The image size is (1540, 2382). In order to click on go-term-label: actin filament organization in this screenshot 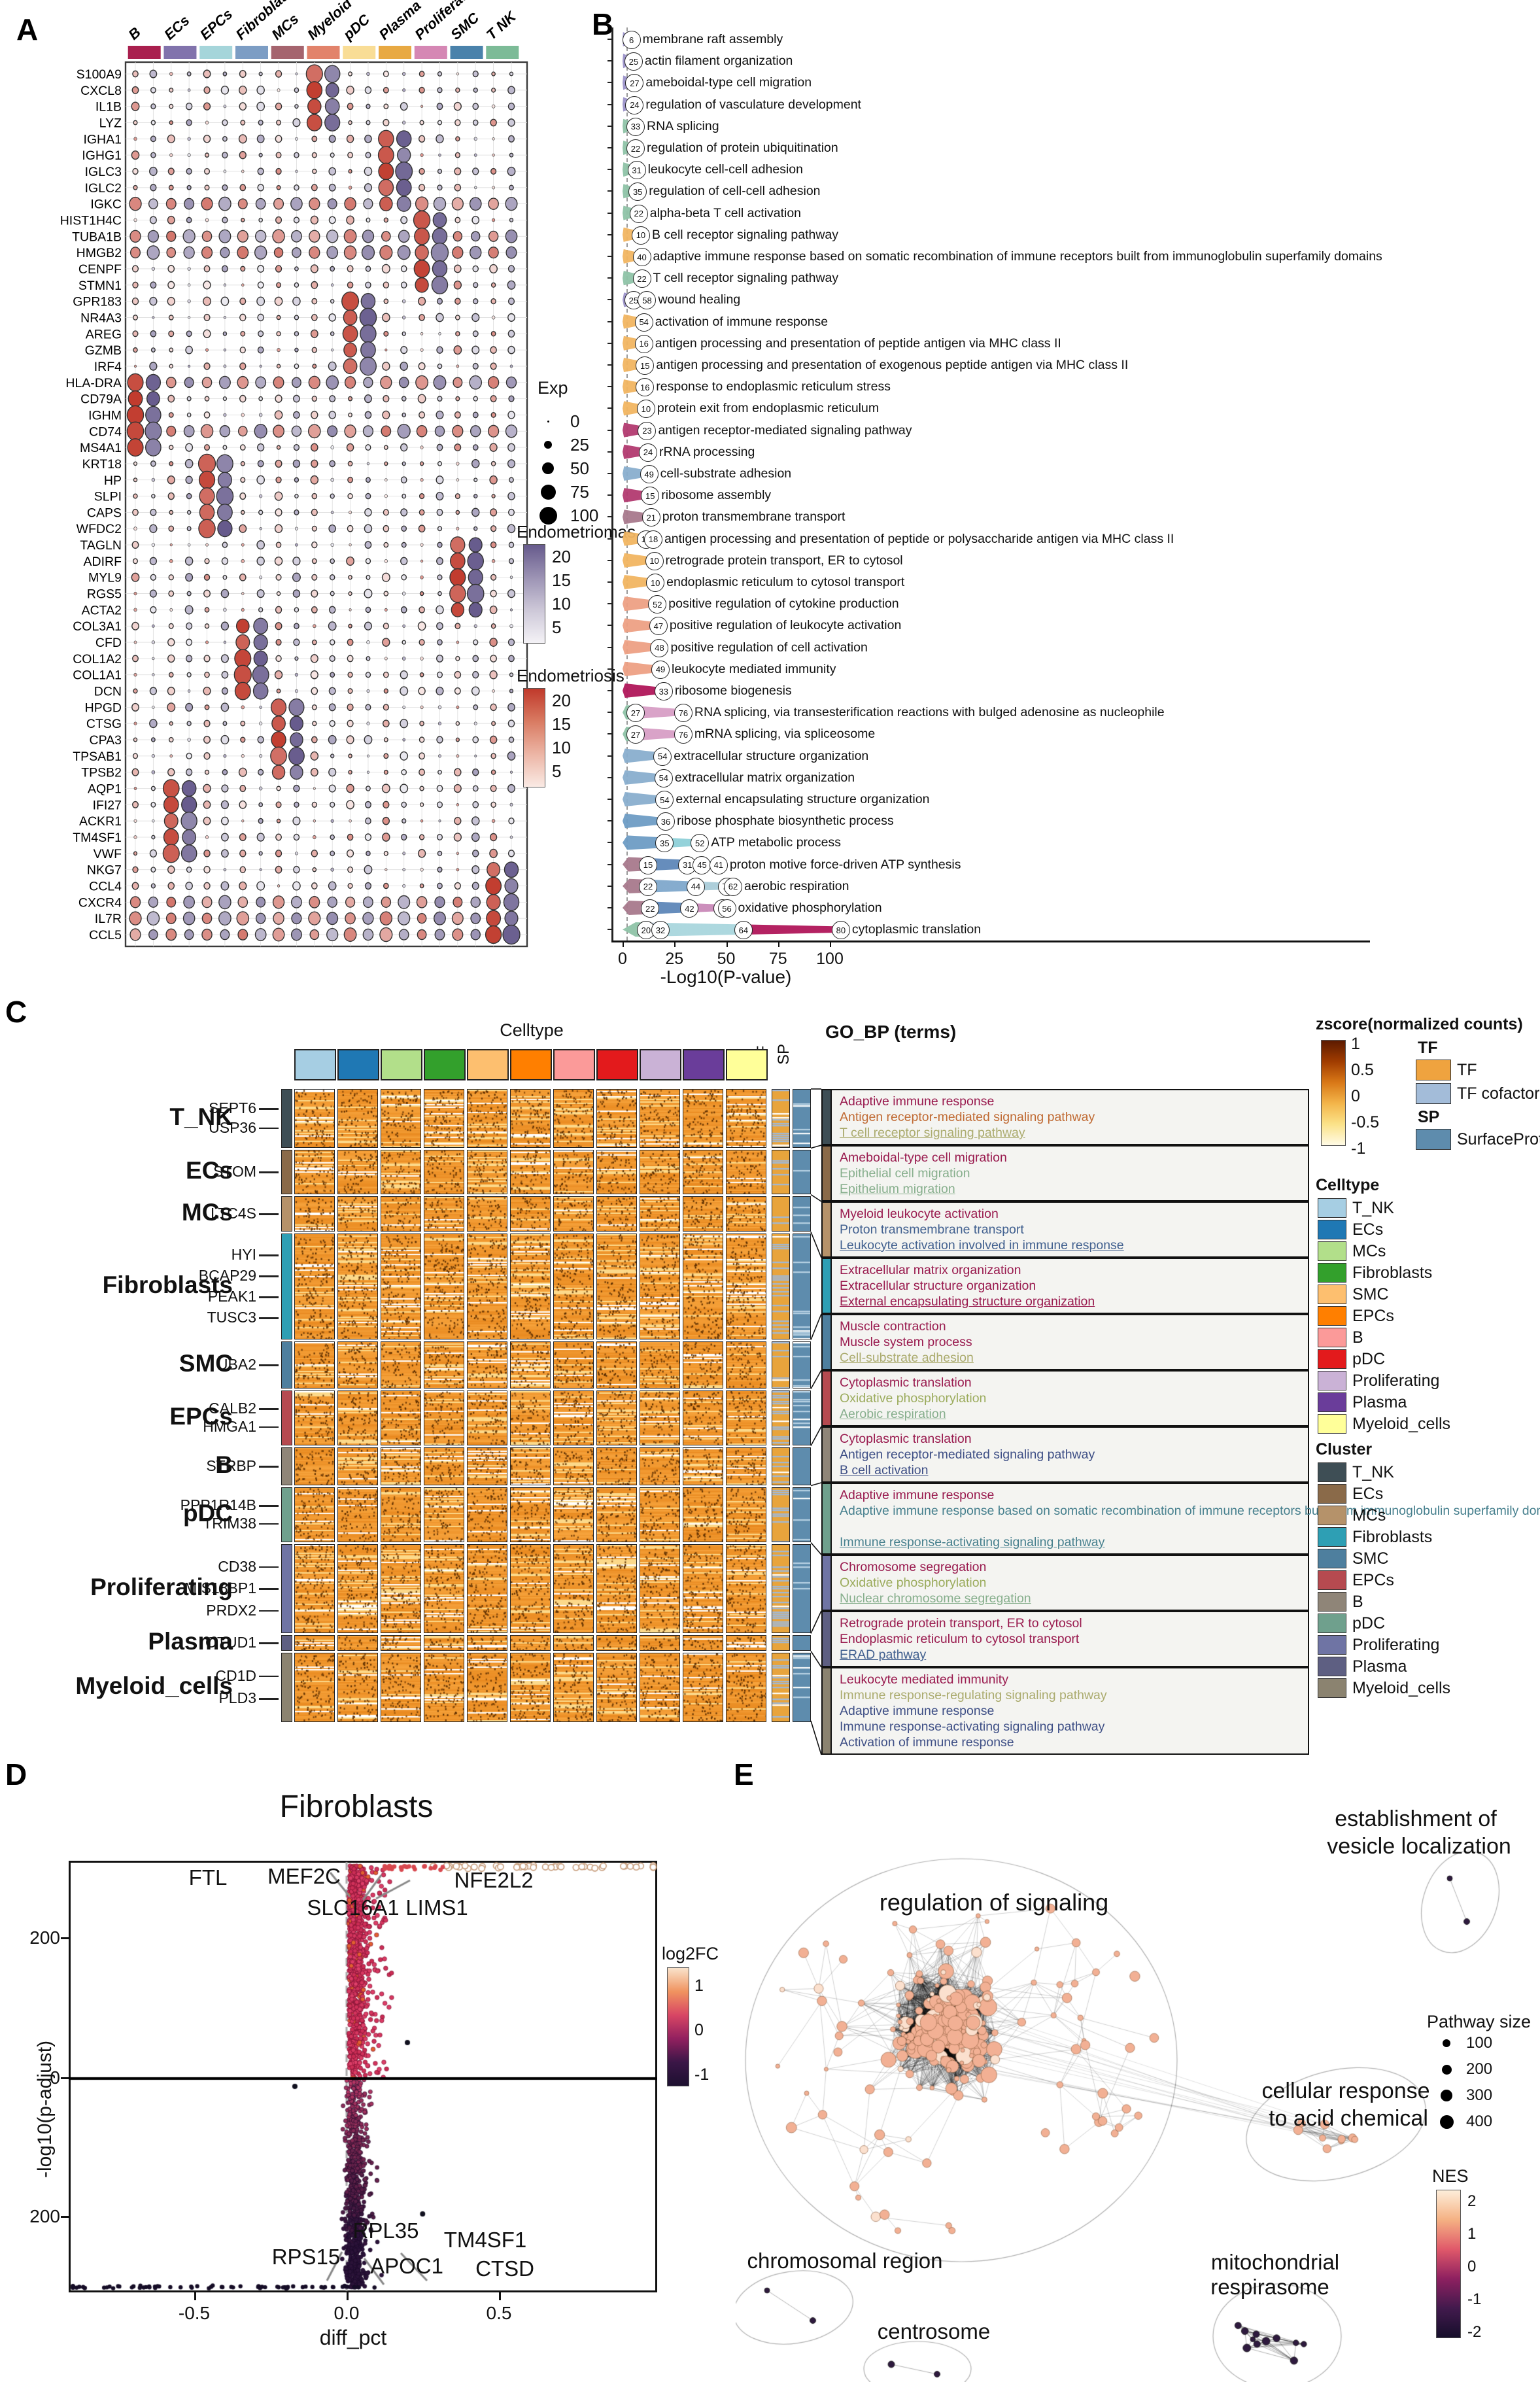, I will do `click(718, 61)`.